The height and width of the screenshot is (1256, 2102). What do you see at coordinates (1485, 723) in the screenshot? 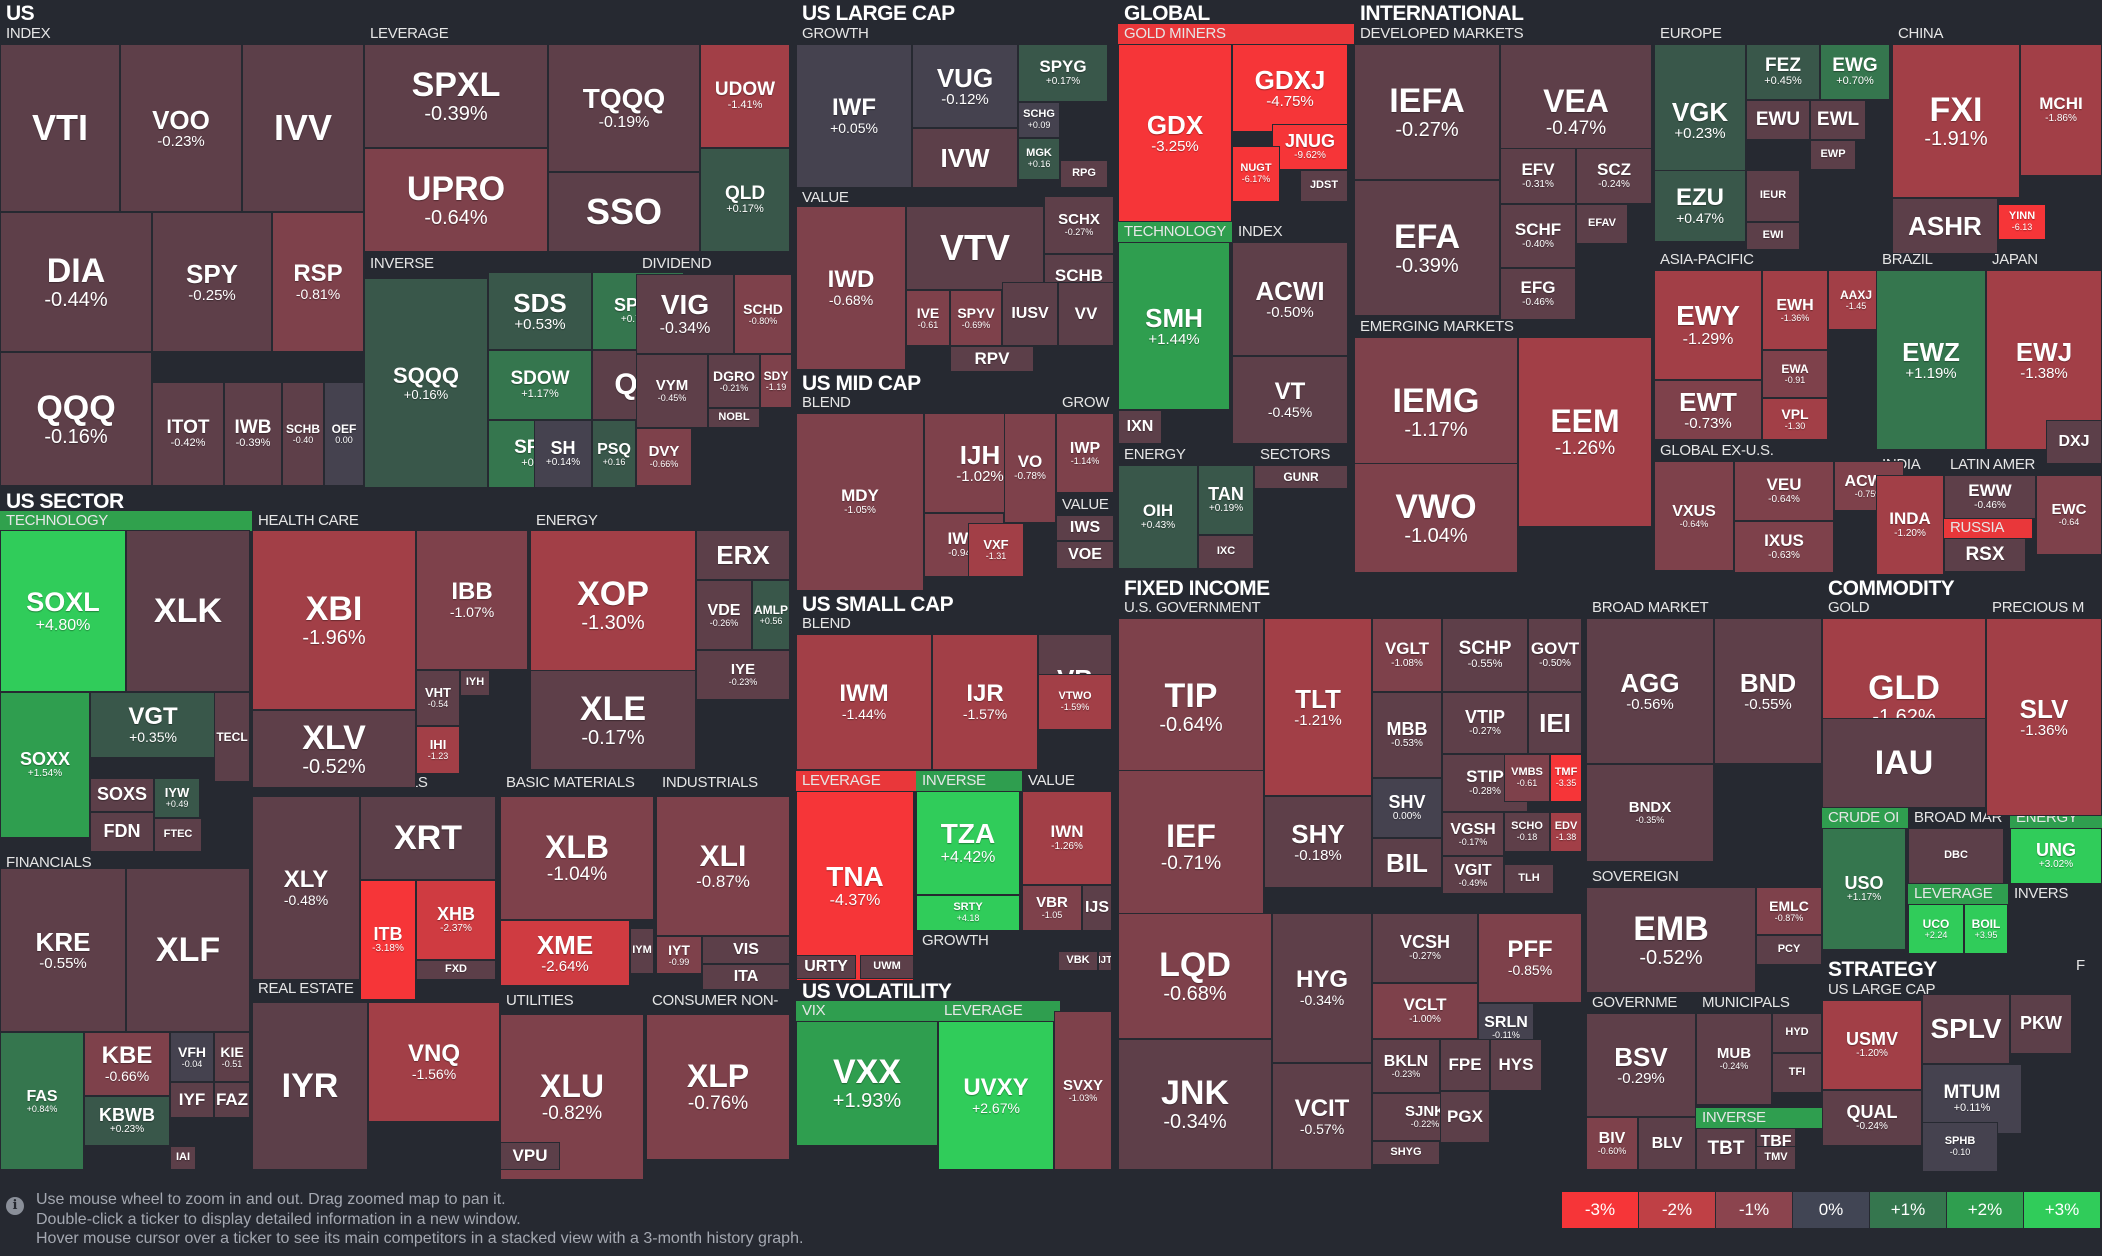
I see `ticker-tile: VTIP -0.27%` at bounding box center [1485, 723].